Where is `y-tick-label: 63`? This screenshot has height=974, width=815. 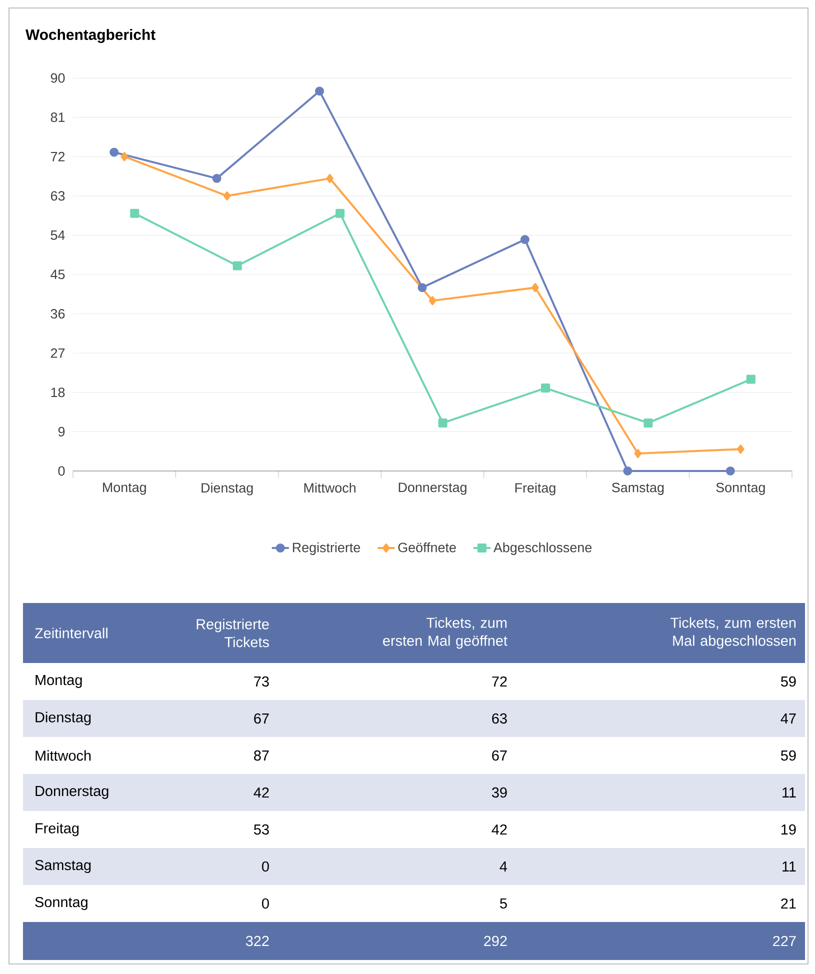 y-tick-label: 63 is located at coordinates (57, 196).